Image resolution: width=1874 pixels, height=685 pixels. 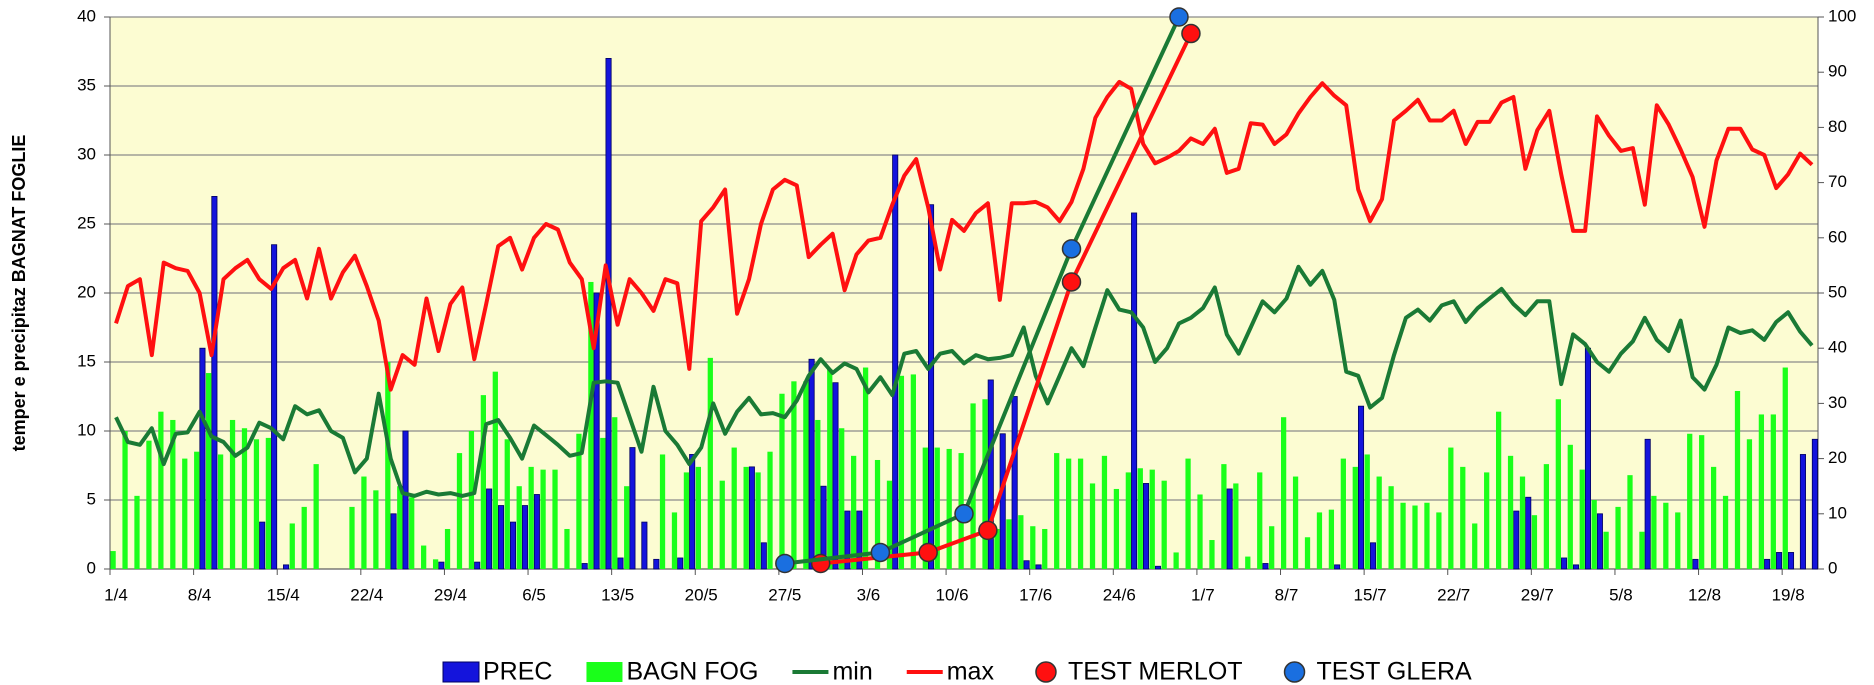 What do you see at coordinates (91, 567) in the screenshot?
I see `y-tick-label: 0` at bounding box center [91, 567].